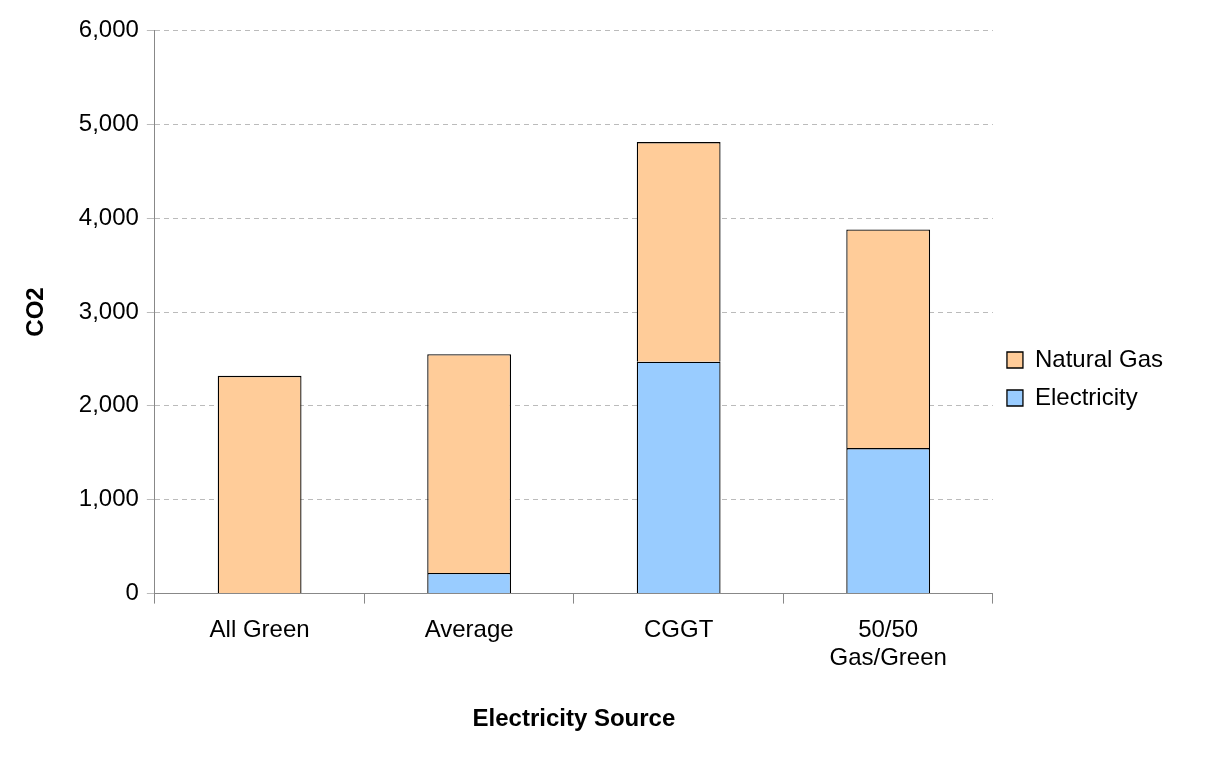  Describe the element at coordinates (108, 216) in the screenshot. I see `y-tick-label: 4,000` at that location.